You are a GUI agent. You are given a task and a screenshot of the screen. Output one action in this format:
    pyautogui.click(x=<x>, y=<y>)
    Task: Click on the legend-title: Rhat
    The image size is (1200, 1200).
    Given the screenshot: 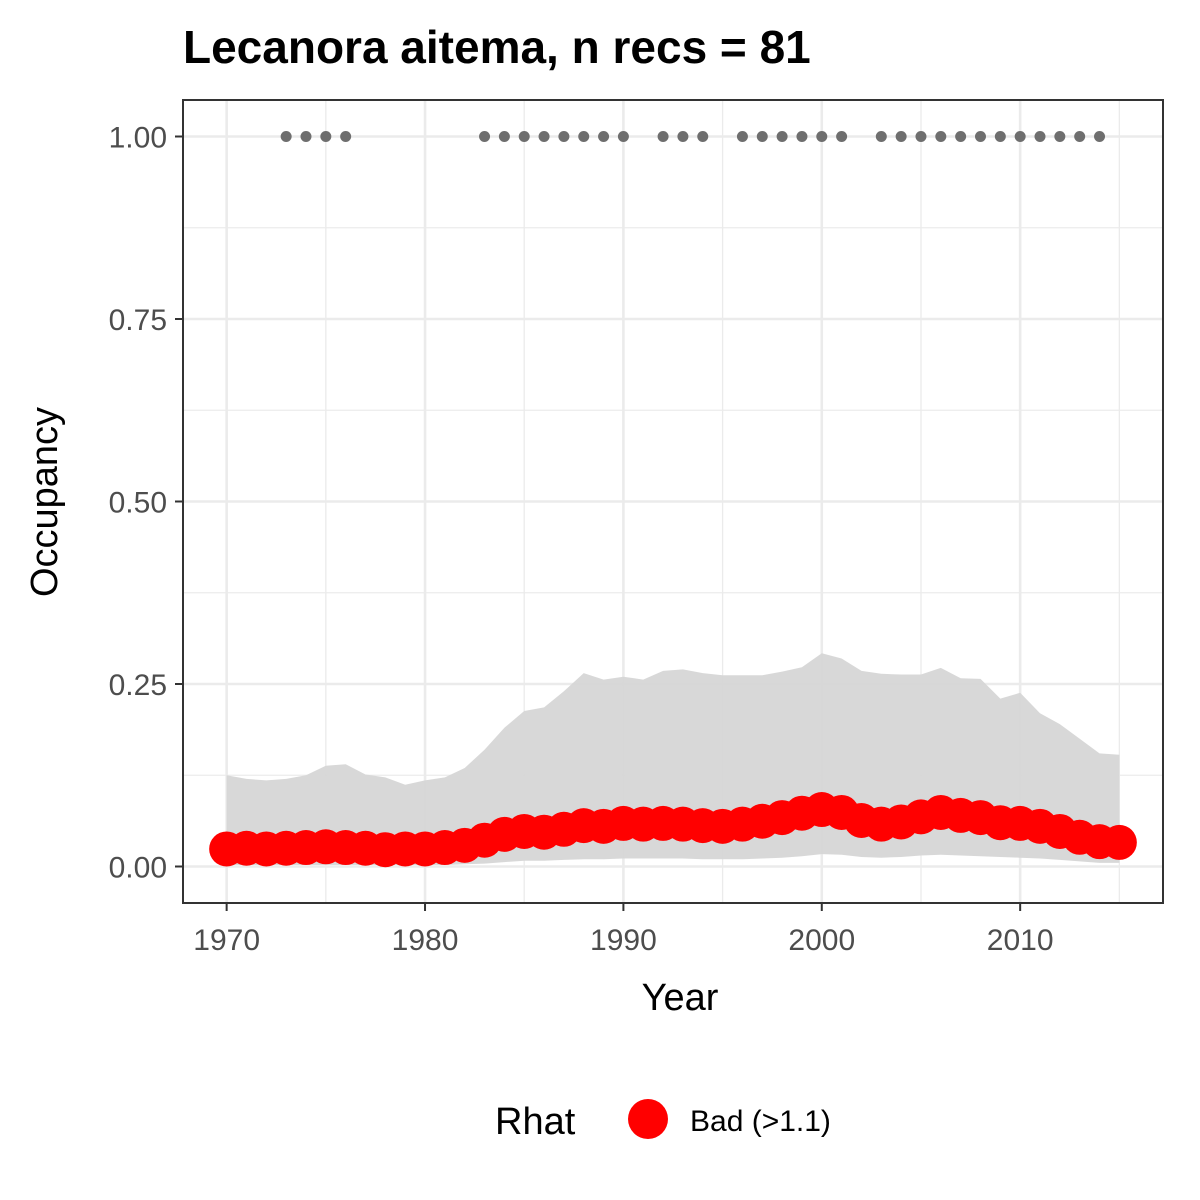 What is the action you would take?
    pyautogui.click(x=535, y=1122)
    